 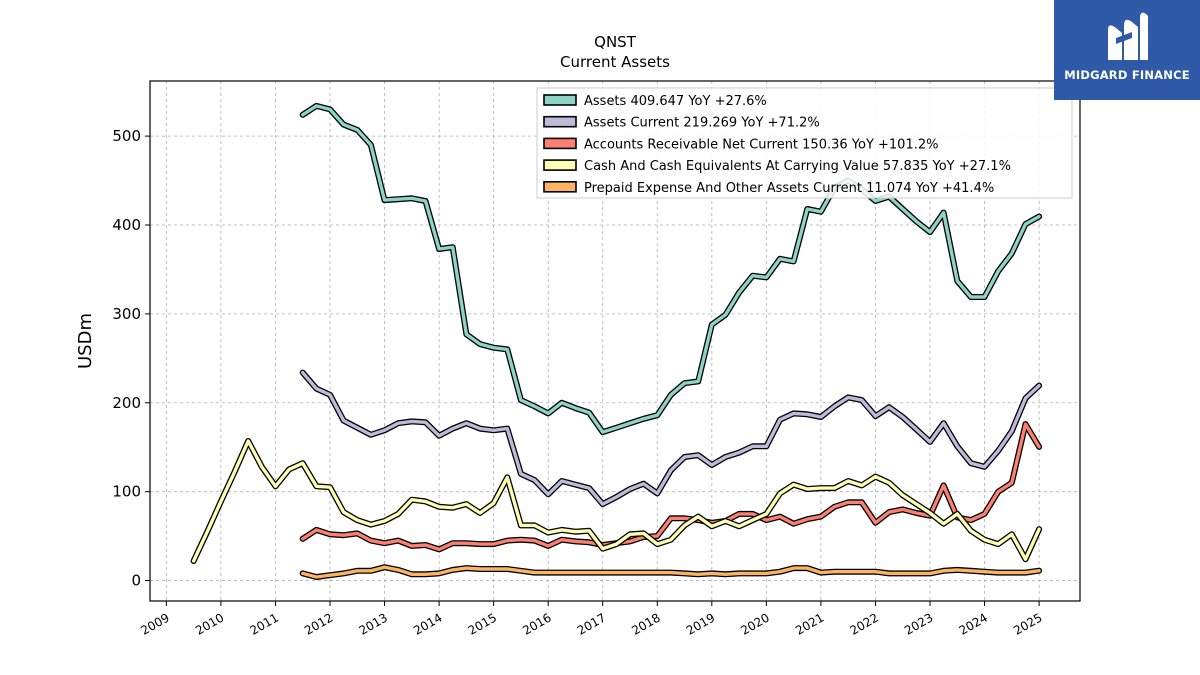 What do you see at coordinates (126, 225) in the screenshot?
I see `y-tick-label: 400` at bounding box center [126, 225].